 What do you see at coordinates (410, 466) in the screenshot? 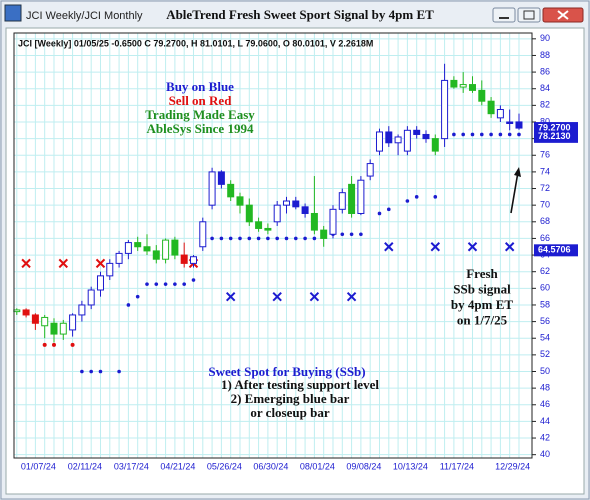
I see `x-tick-label: 10/13/24` at bounding box center [410, 466].